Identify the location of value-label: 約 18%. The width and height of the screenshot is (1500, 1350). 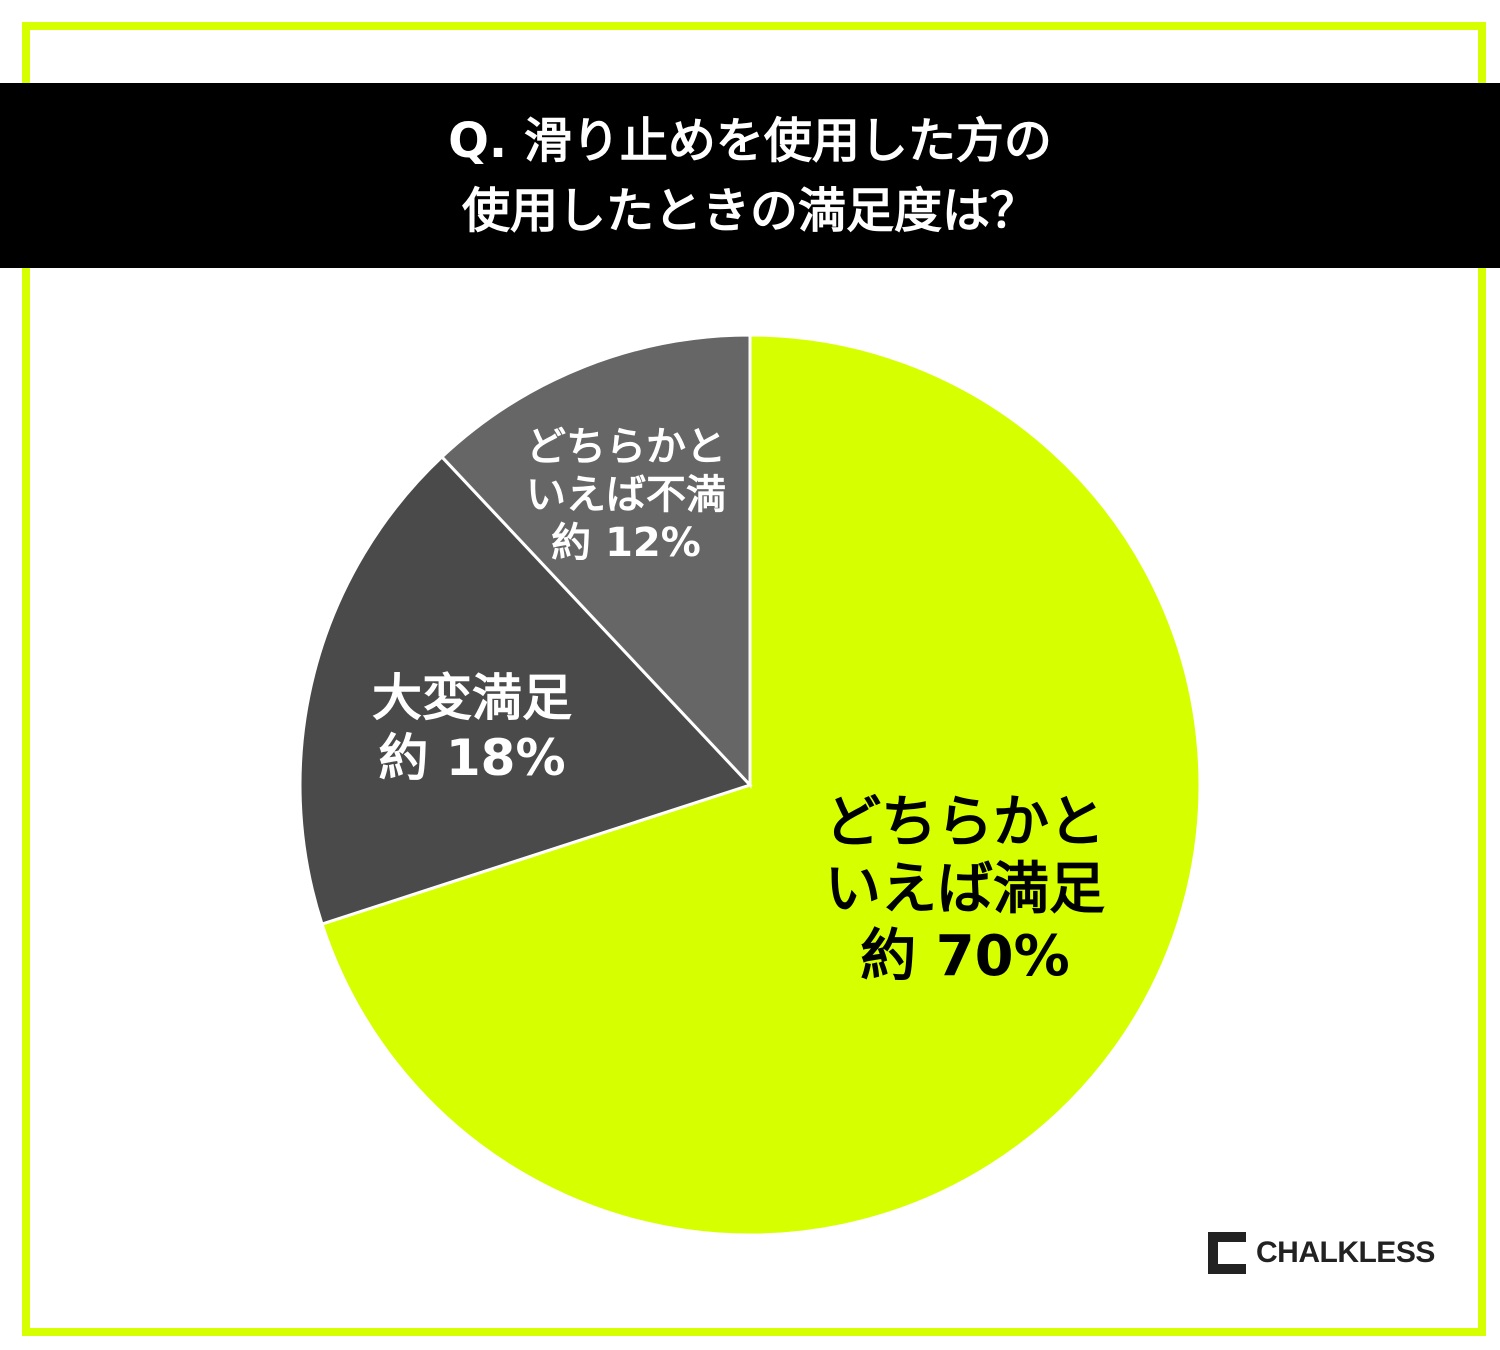
(472, 758).